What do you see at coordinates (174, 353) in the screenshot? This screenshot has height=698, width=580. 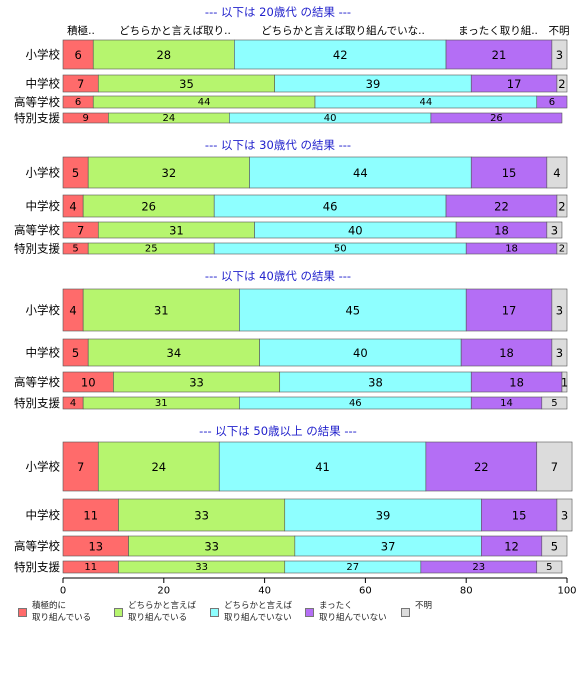 I see `bar-value-label: 34` at bounding box center [174, 353].